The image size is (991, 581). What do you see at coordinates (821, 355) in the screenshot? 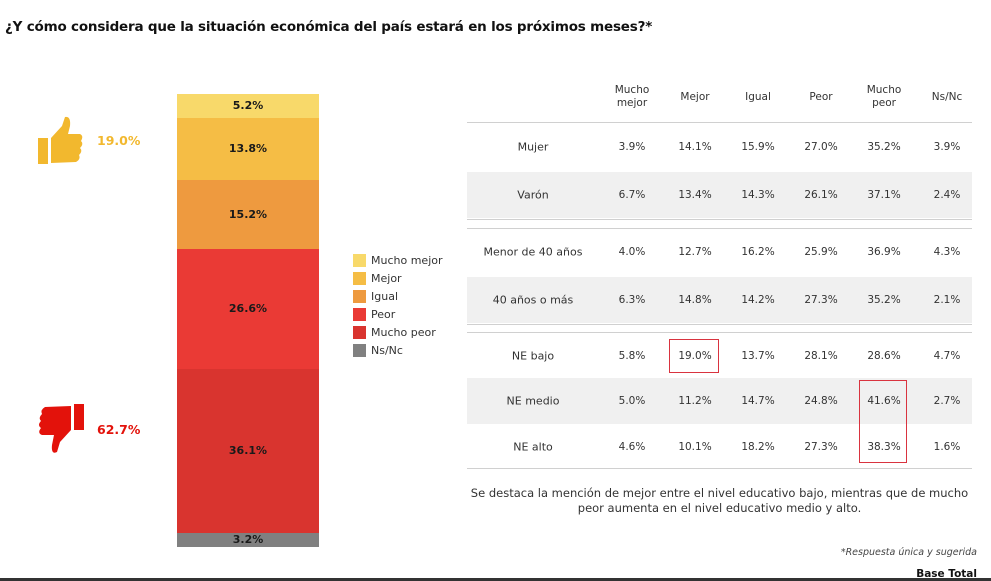
I see `table-cell: 28.1%` at bounding box center [821, 355].